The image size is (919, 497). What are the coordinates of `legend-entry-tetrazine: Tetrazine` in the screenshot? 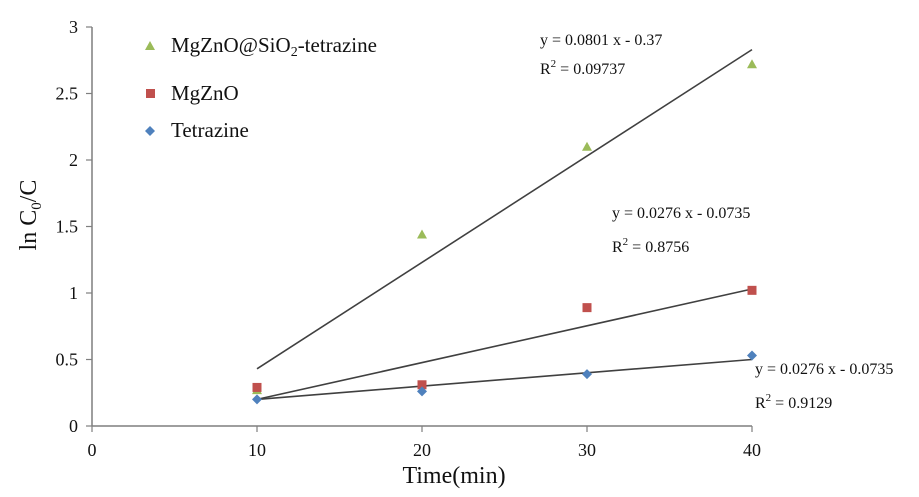 It's located at (197, 130).